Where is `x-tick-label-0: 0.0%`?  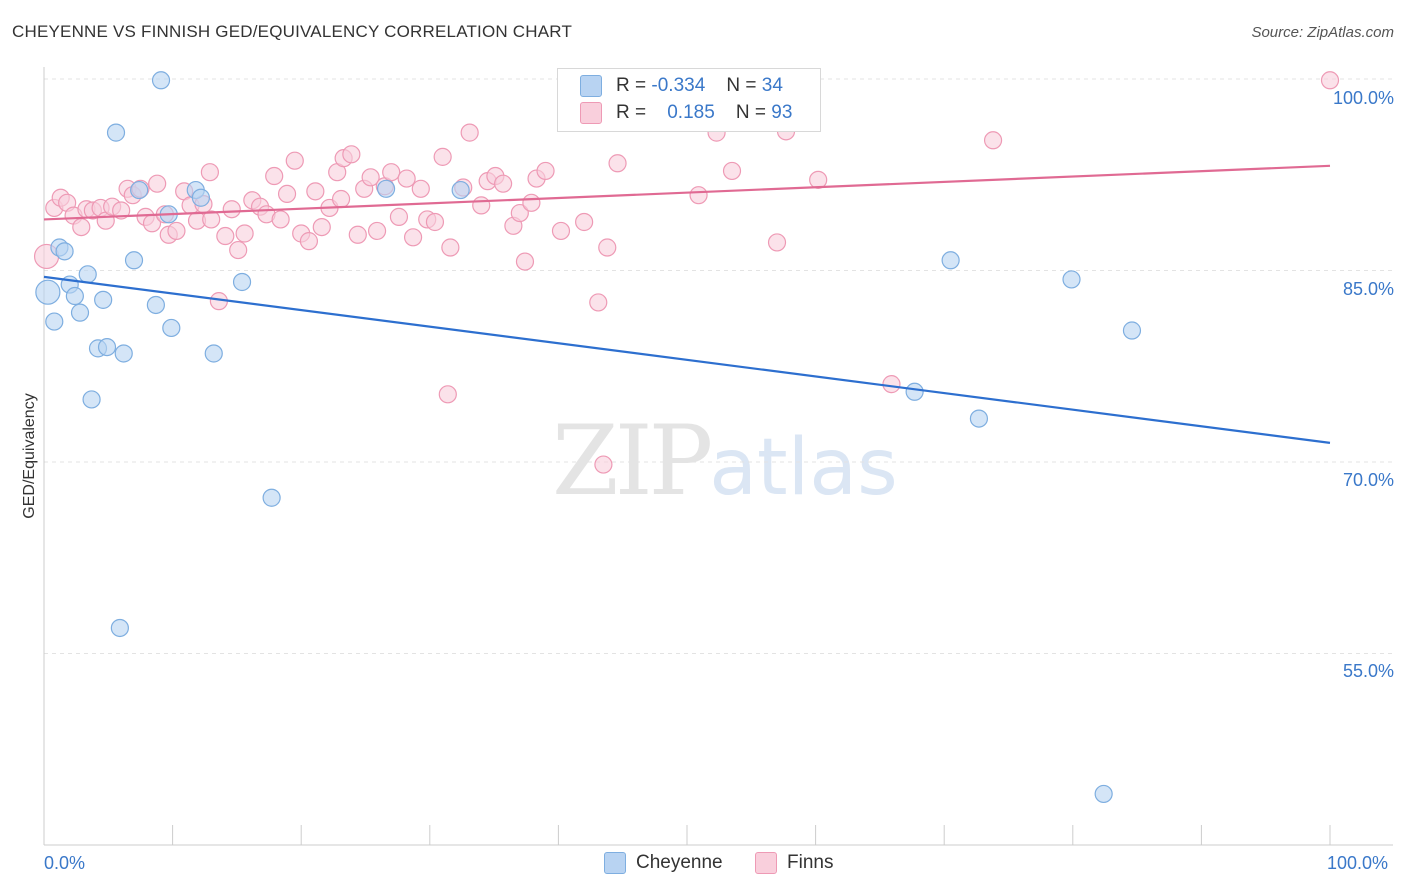
x-tick-label-0: 0.0% is located at coordinates (65, 863).